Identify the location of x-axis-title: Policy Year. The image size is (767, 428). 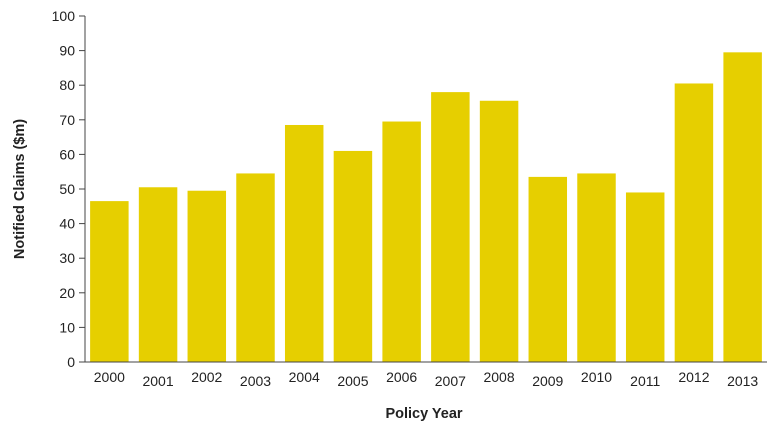
(423, 414).